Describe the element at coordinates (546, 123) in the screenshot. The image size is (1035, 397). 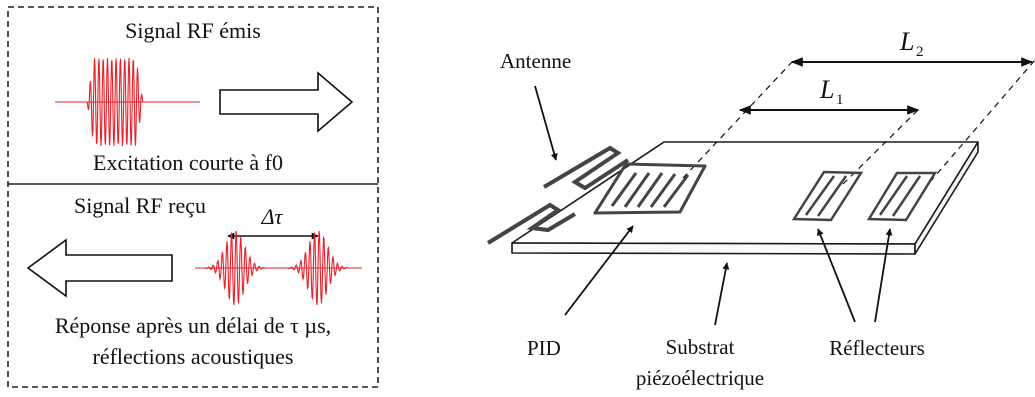
I see `antenna-callout` at that location.